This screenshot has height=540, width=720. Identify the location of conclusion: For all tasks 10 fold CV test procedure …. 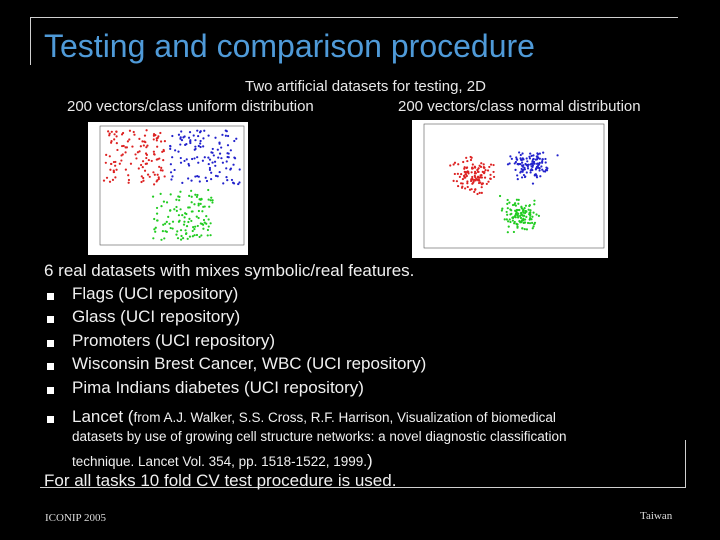
(220, 480).